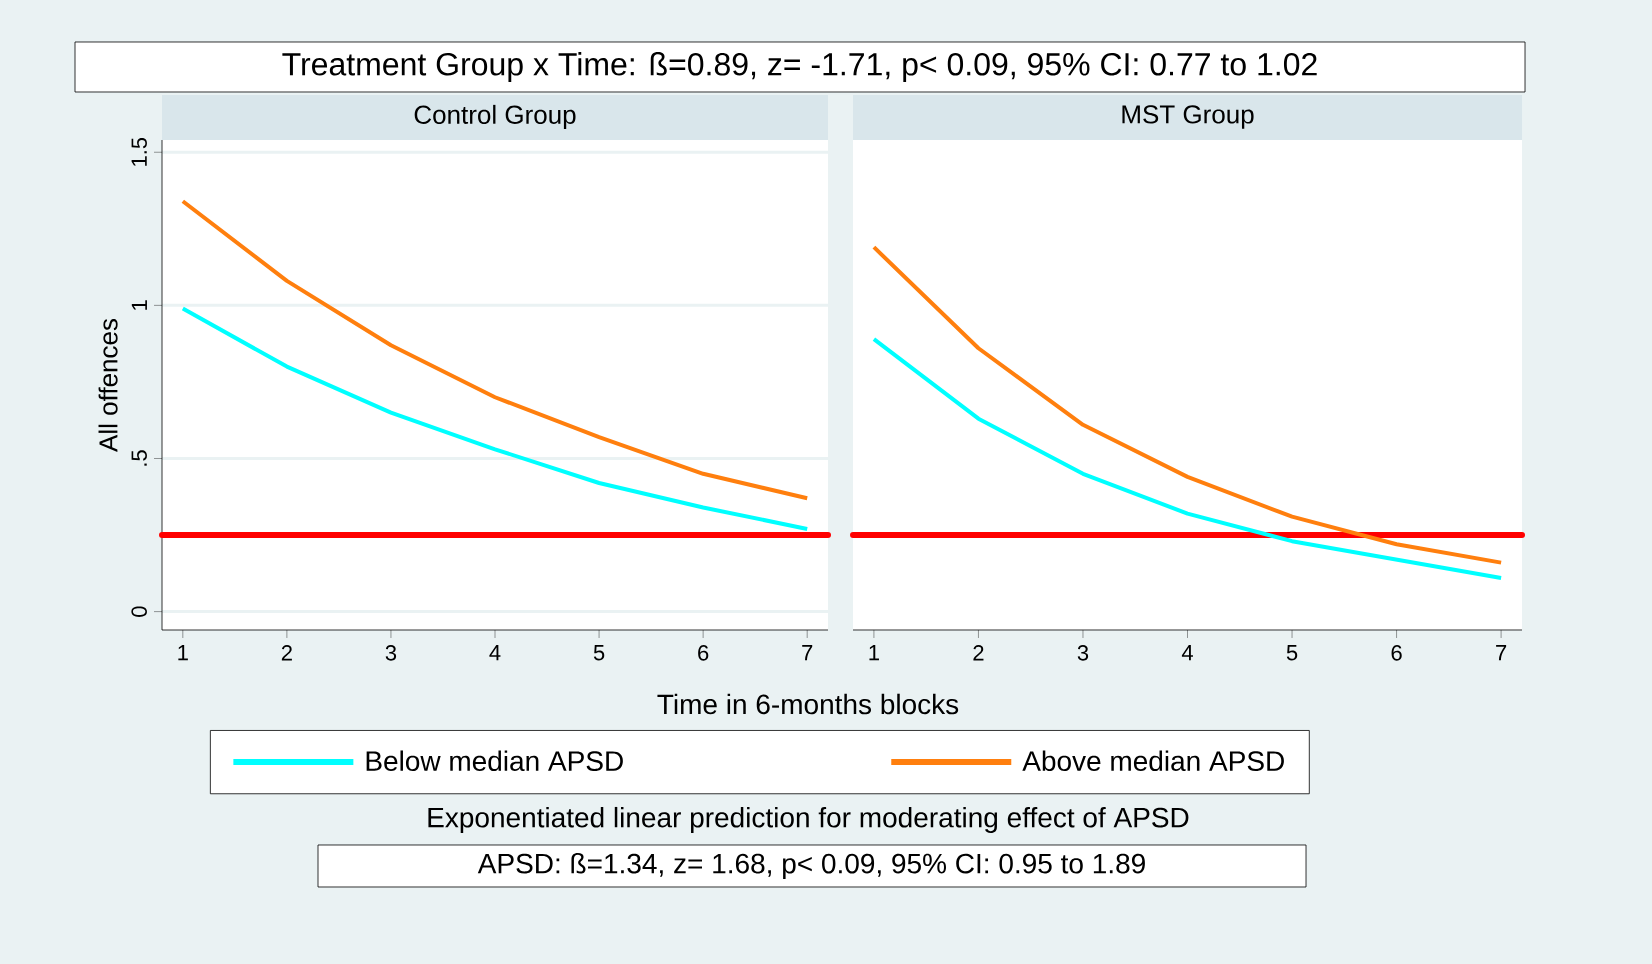 This screenshot has height=964, width=1652. What do you see at coordinates (108, 385) in the screenshot?
I see `y-axis-title: All offences` at bounding box center [108, 385].